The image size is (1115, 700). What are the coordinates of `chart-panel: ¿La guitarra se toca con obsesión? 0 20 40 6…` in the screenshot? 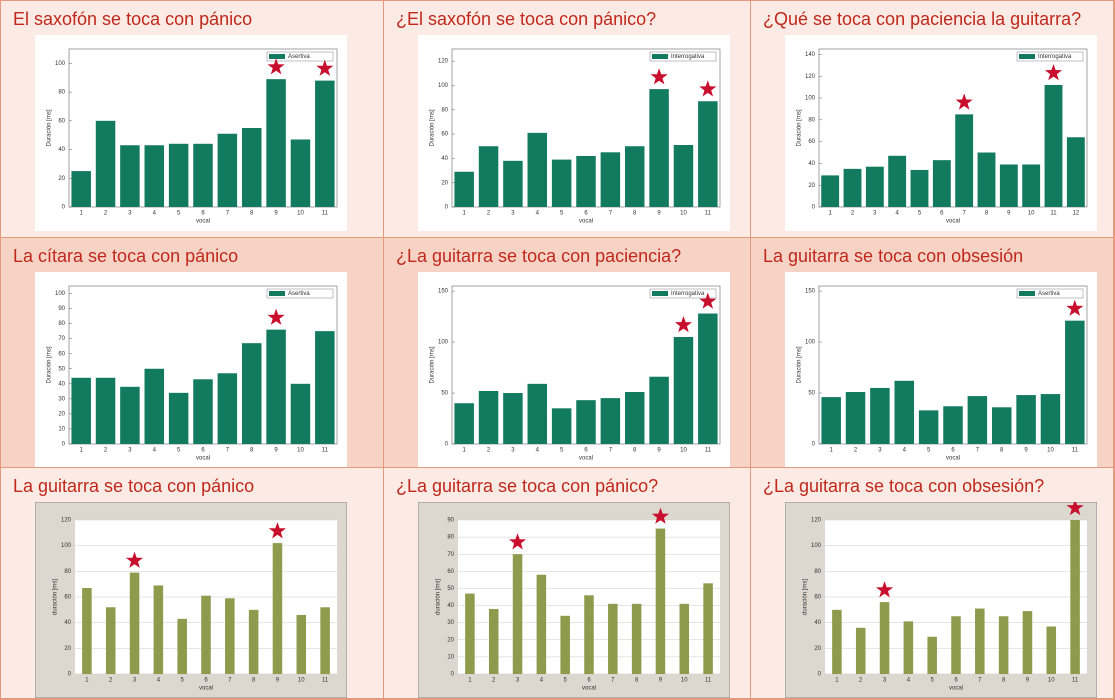 It's located at (932, 583).